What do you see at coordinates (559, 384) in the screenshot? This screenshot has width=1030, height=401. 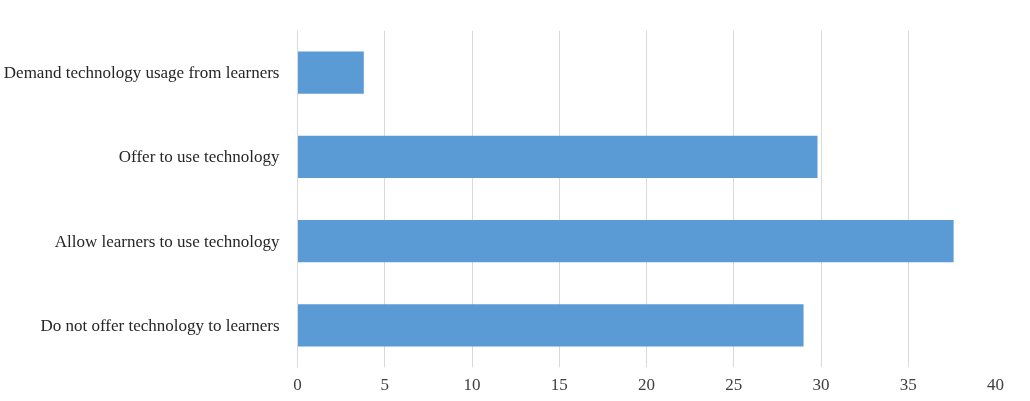 I see `x-tick-label: 15` at bounding box center [559, 384].